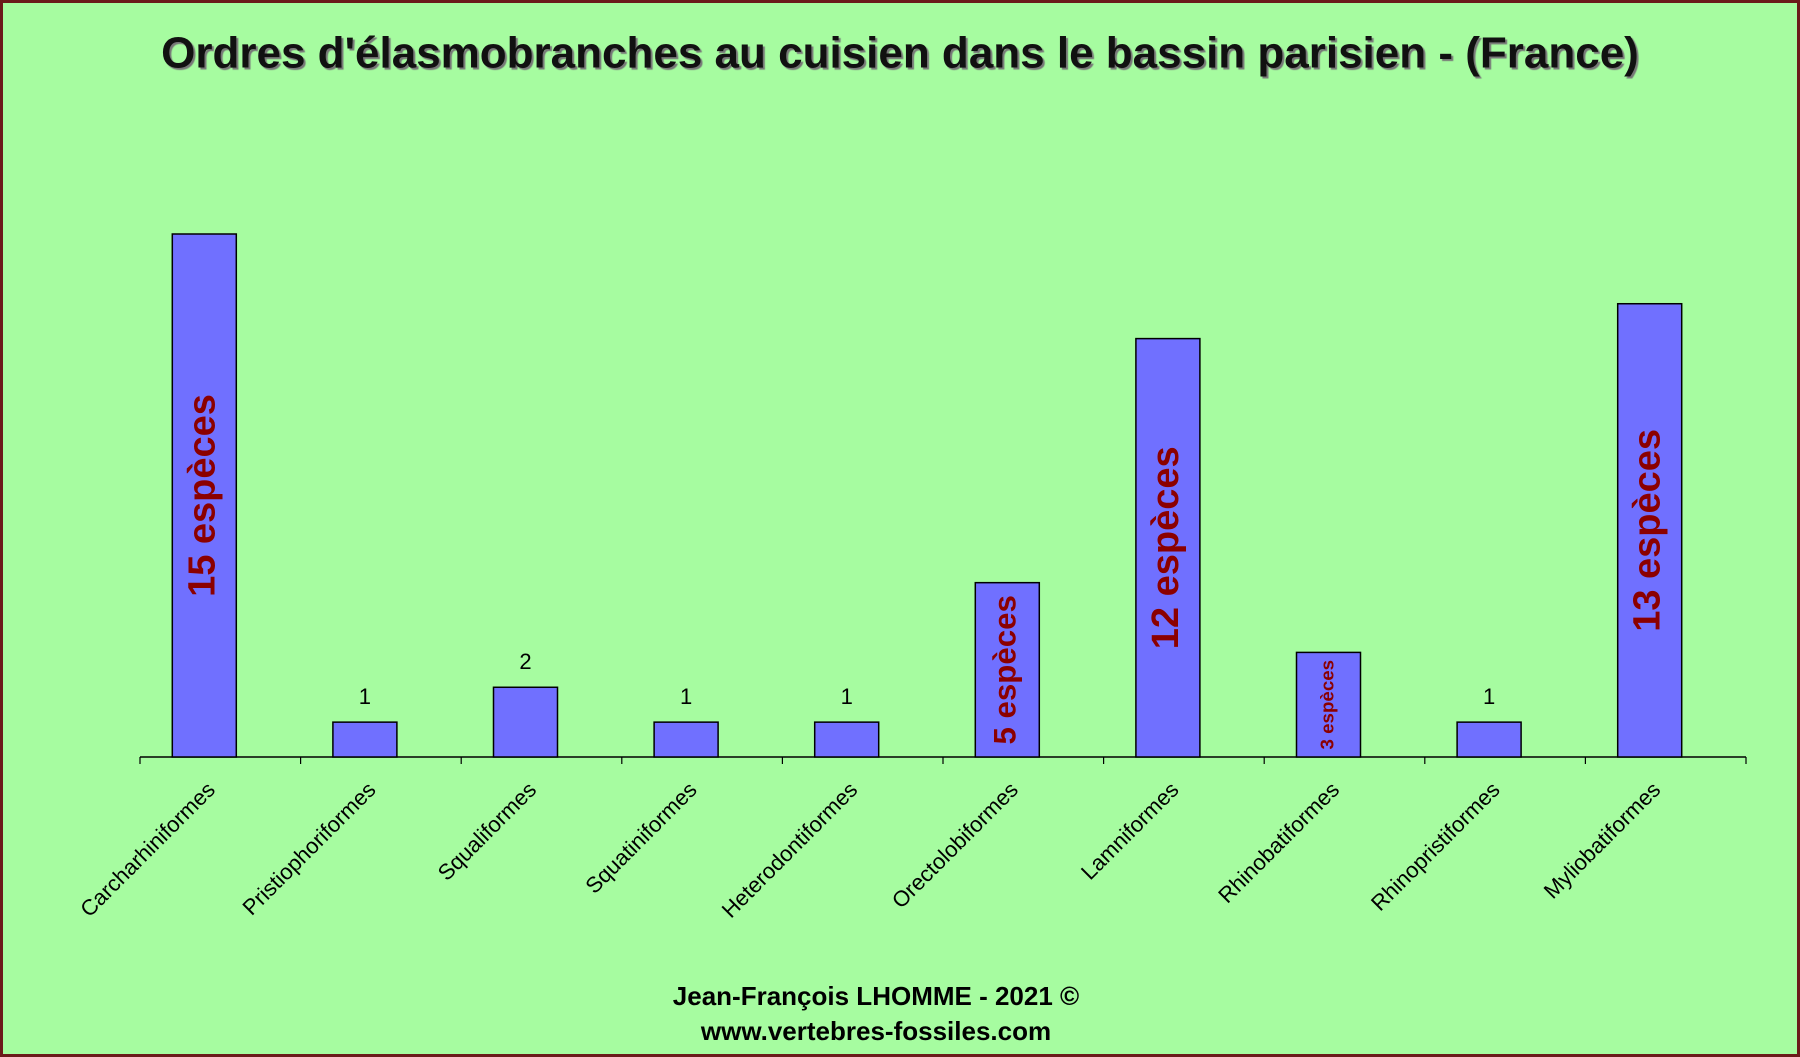 The height and width of the screenshot is (1057, 1800). I want to click on value-label: 5 espèces, so click(1005, 669).